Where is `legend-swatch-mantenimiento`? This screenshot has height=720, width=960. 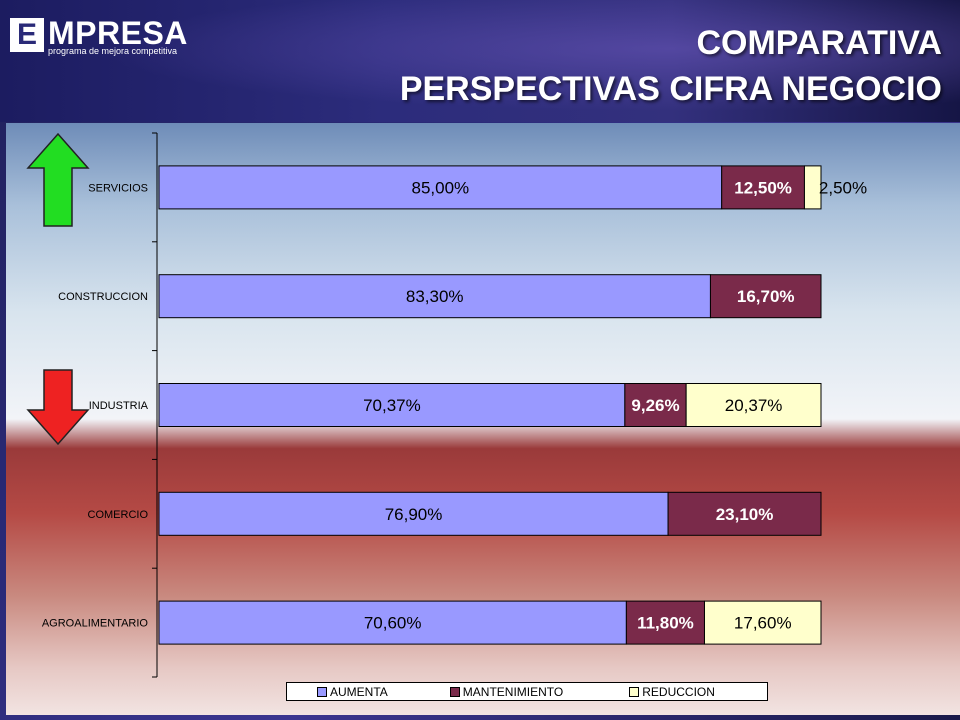
legend-swatch-mantenimiento is located at coordinates (454, 691).